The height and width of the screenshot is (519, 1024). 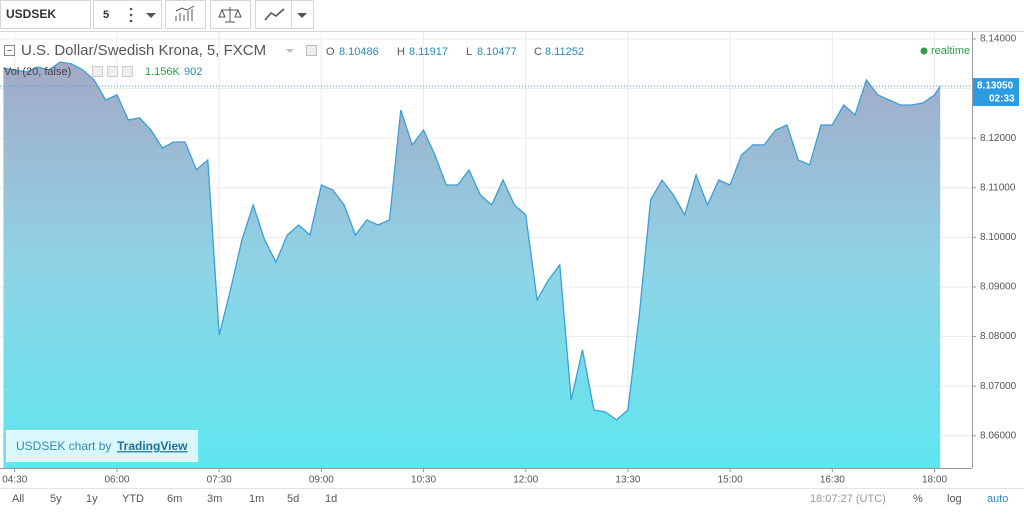 I want to click on watermark-text: USDSEK chart by, so click(x=63, y=446).